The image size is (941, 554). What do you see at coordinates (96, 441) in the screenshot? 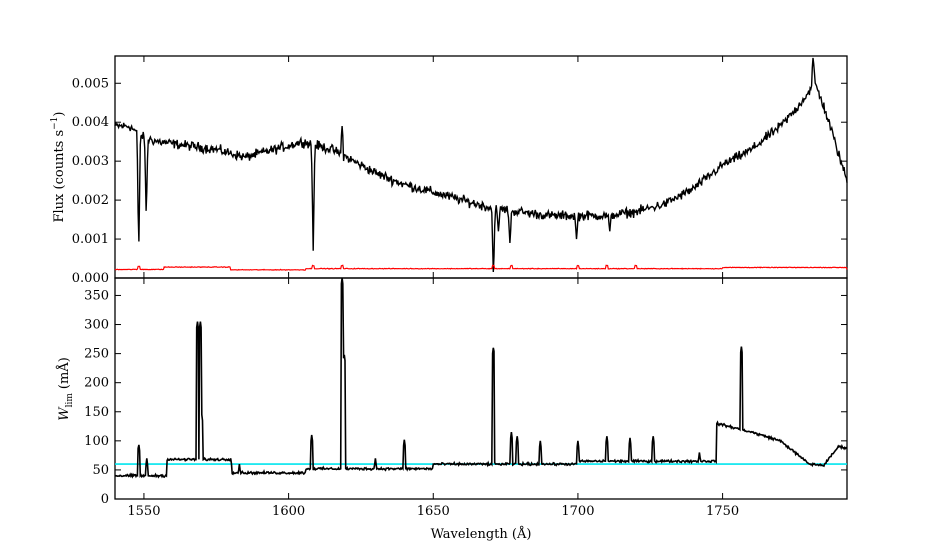
I see `bottom-y-tick-label: 100` at bounding box center [96, 441].